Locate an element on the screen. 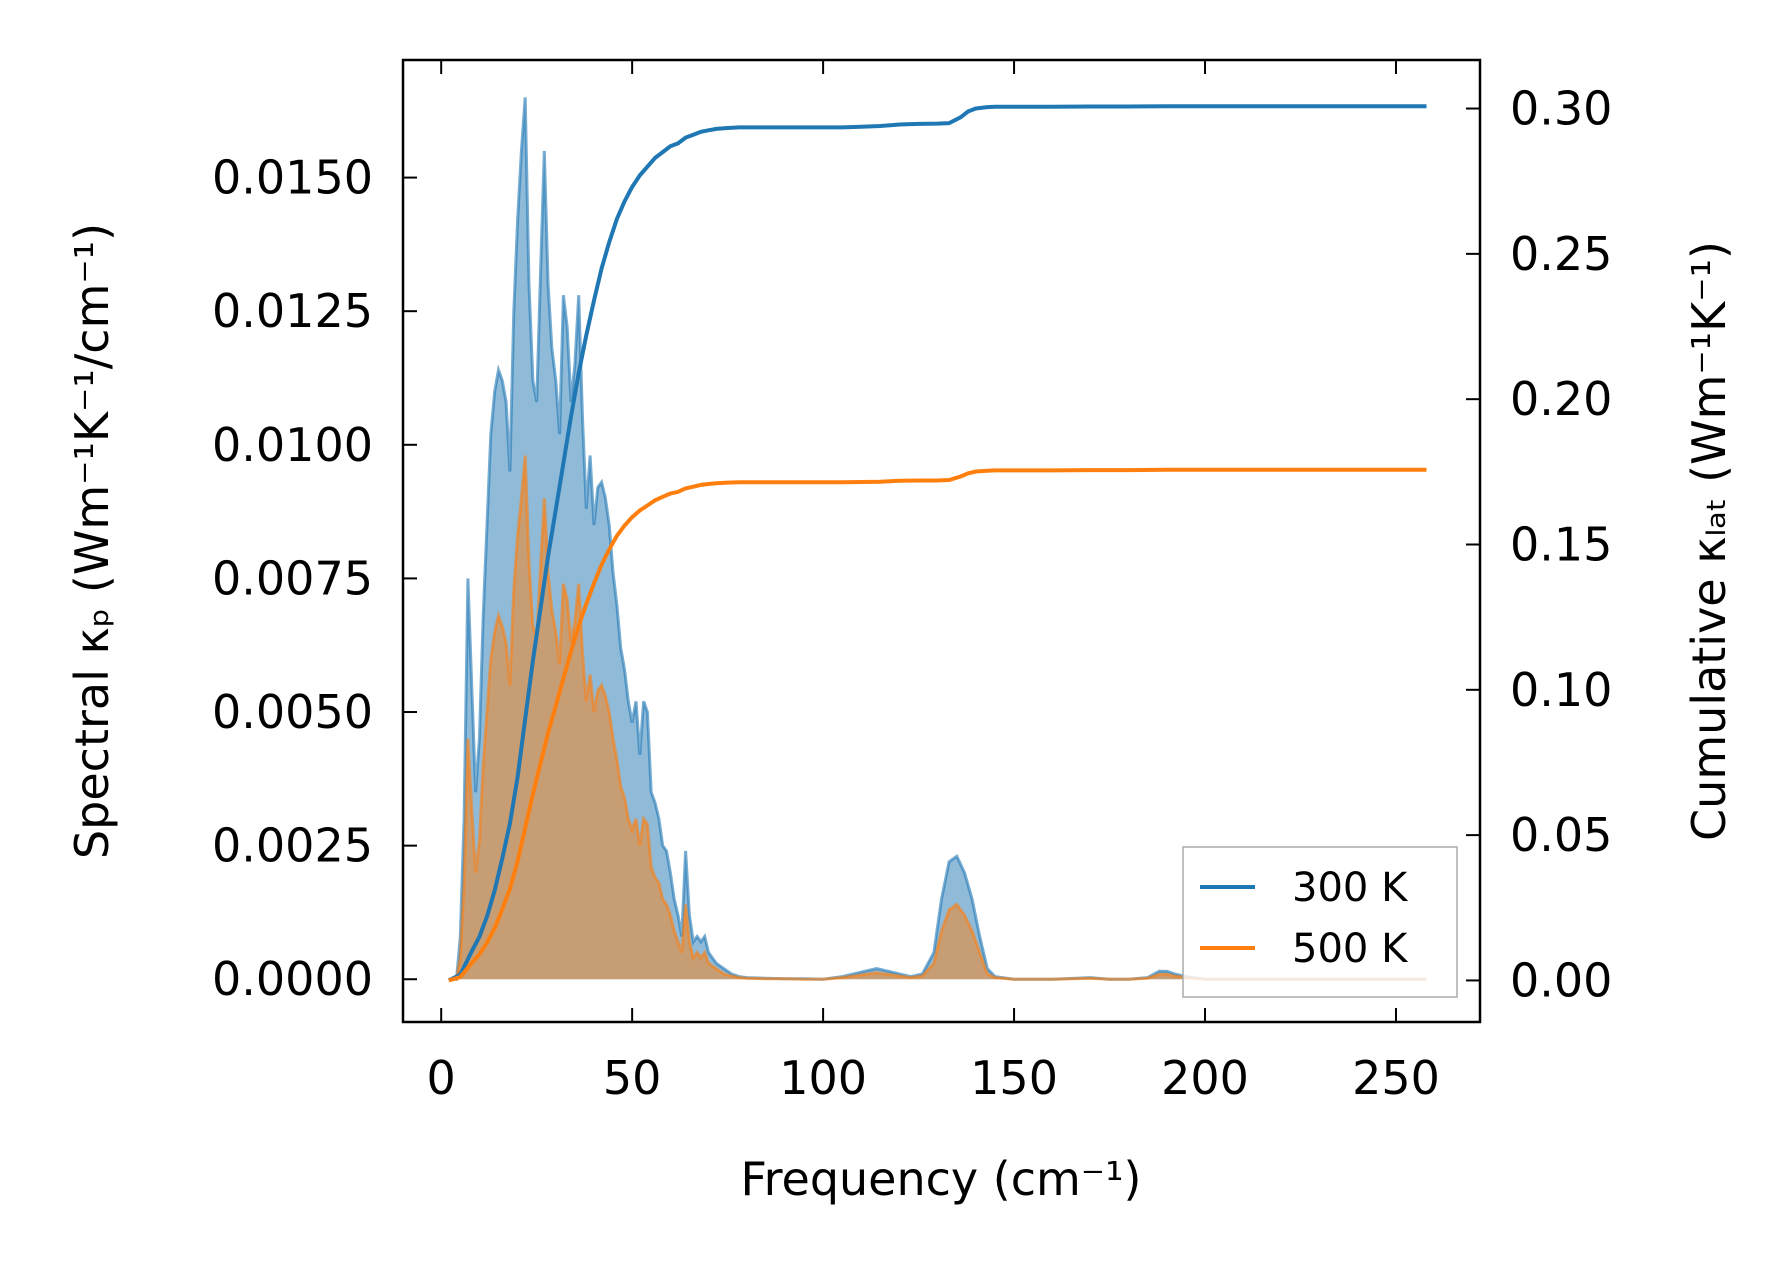 The height and width of the screenshot is (1264, 1790). y-left-tick-label: 0.0100 is located at coordinates (292, 445).